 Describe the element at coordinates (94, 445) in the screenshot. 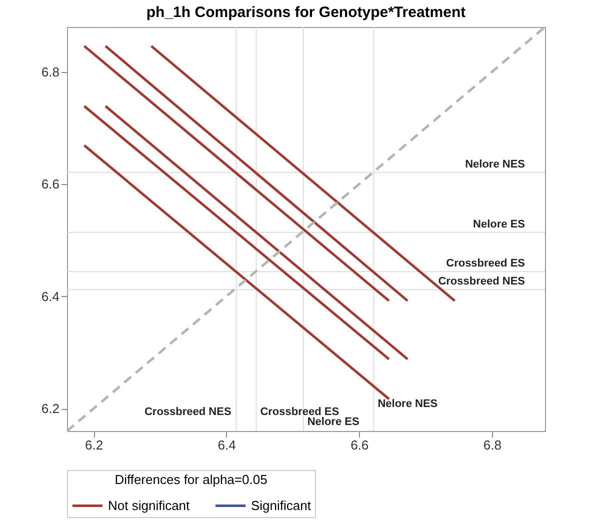

I see `x-tick-label: 6.2` at that location.